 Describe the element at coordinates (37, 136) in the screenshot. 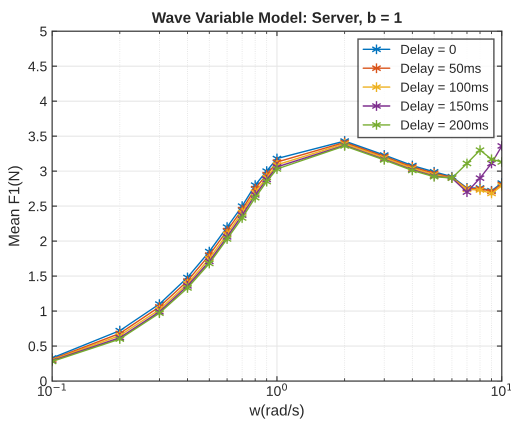

I see `y-tick-label: 3.5` at that location.